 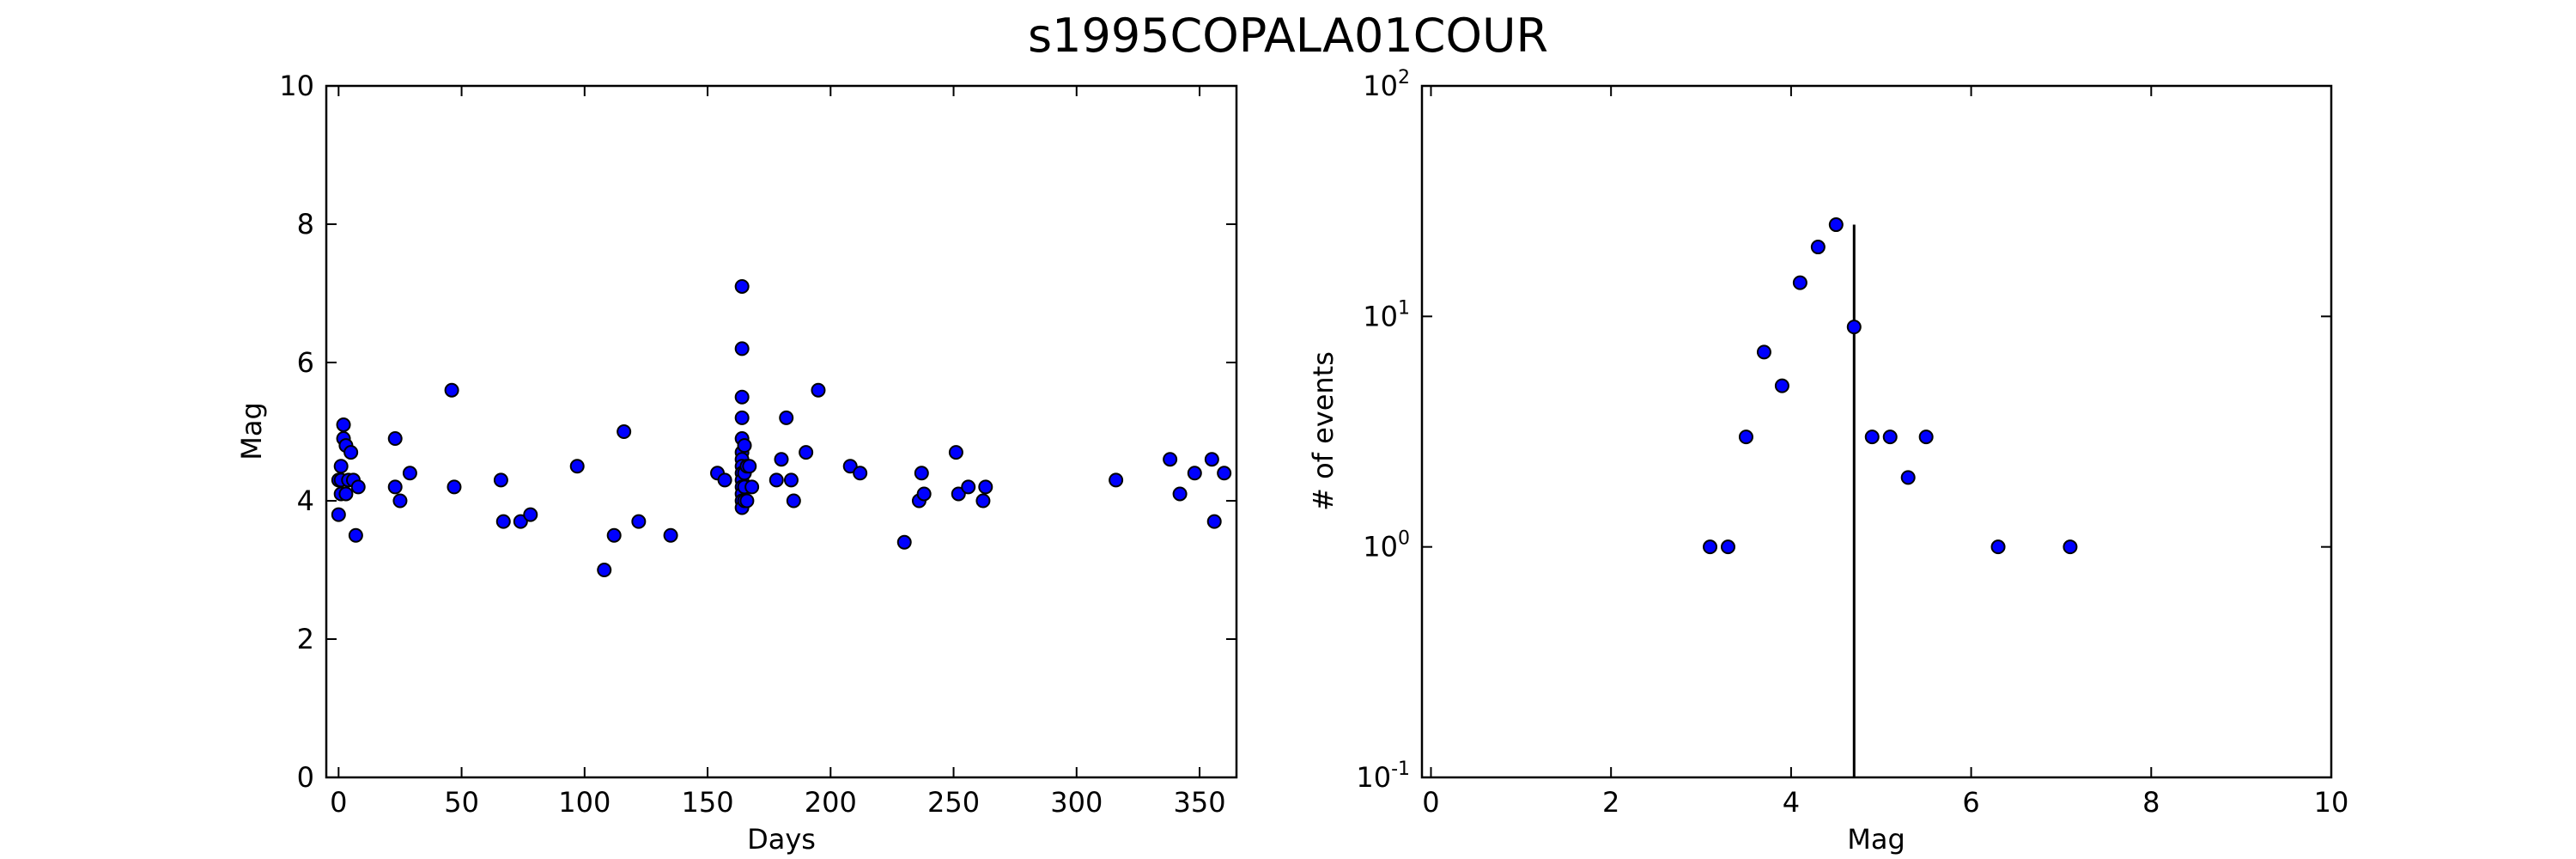 I want to click on right-x-axis-label: Mag, so click(x=1876, y=839).